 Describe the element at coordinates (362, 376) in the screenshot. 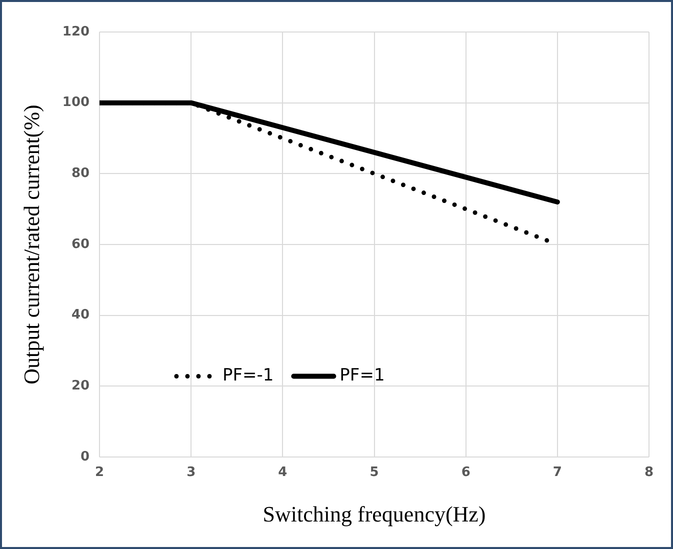

I see `legend-label: PF=1` at that location.